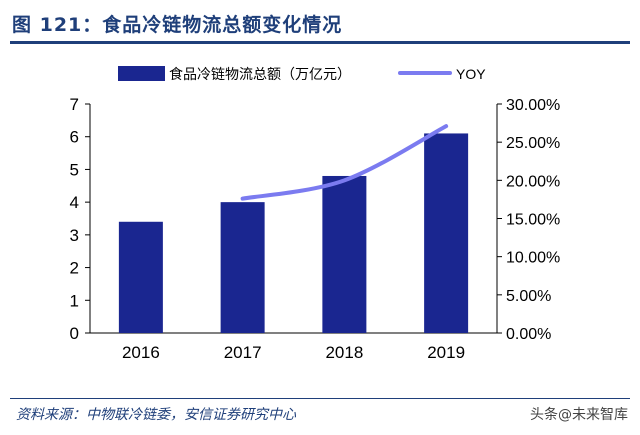  Describe the element at coordinates (528, 334) in the screenshot. I see `y-tick-label-right: 0.00%` at that location.